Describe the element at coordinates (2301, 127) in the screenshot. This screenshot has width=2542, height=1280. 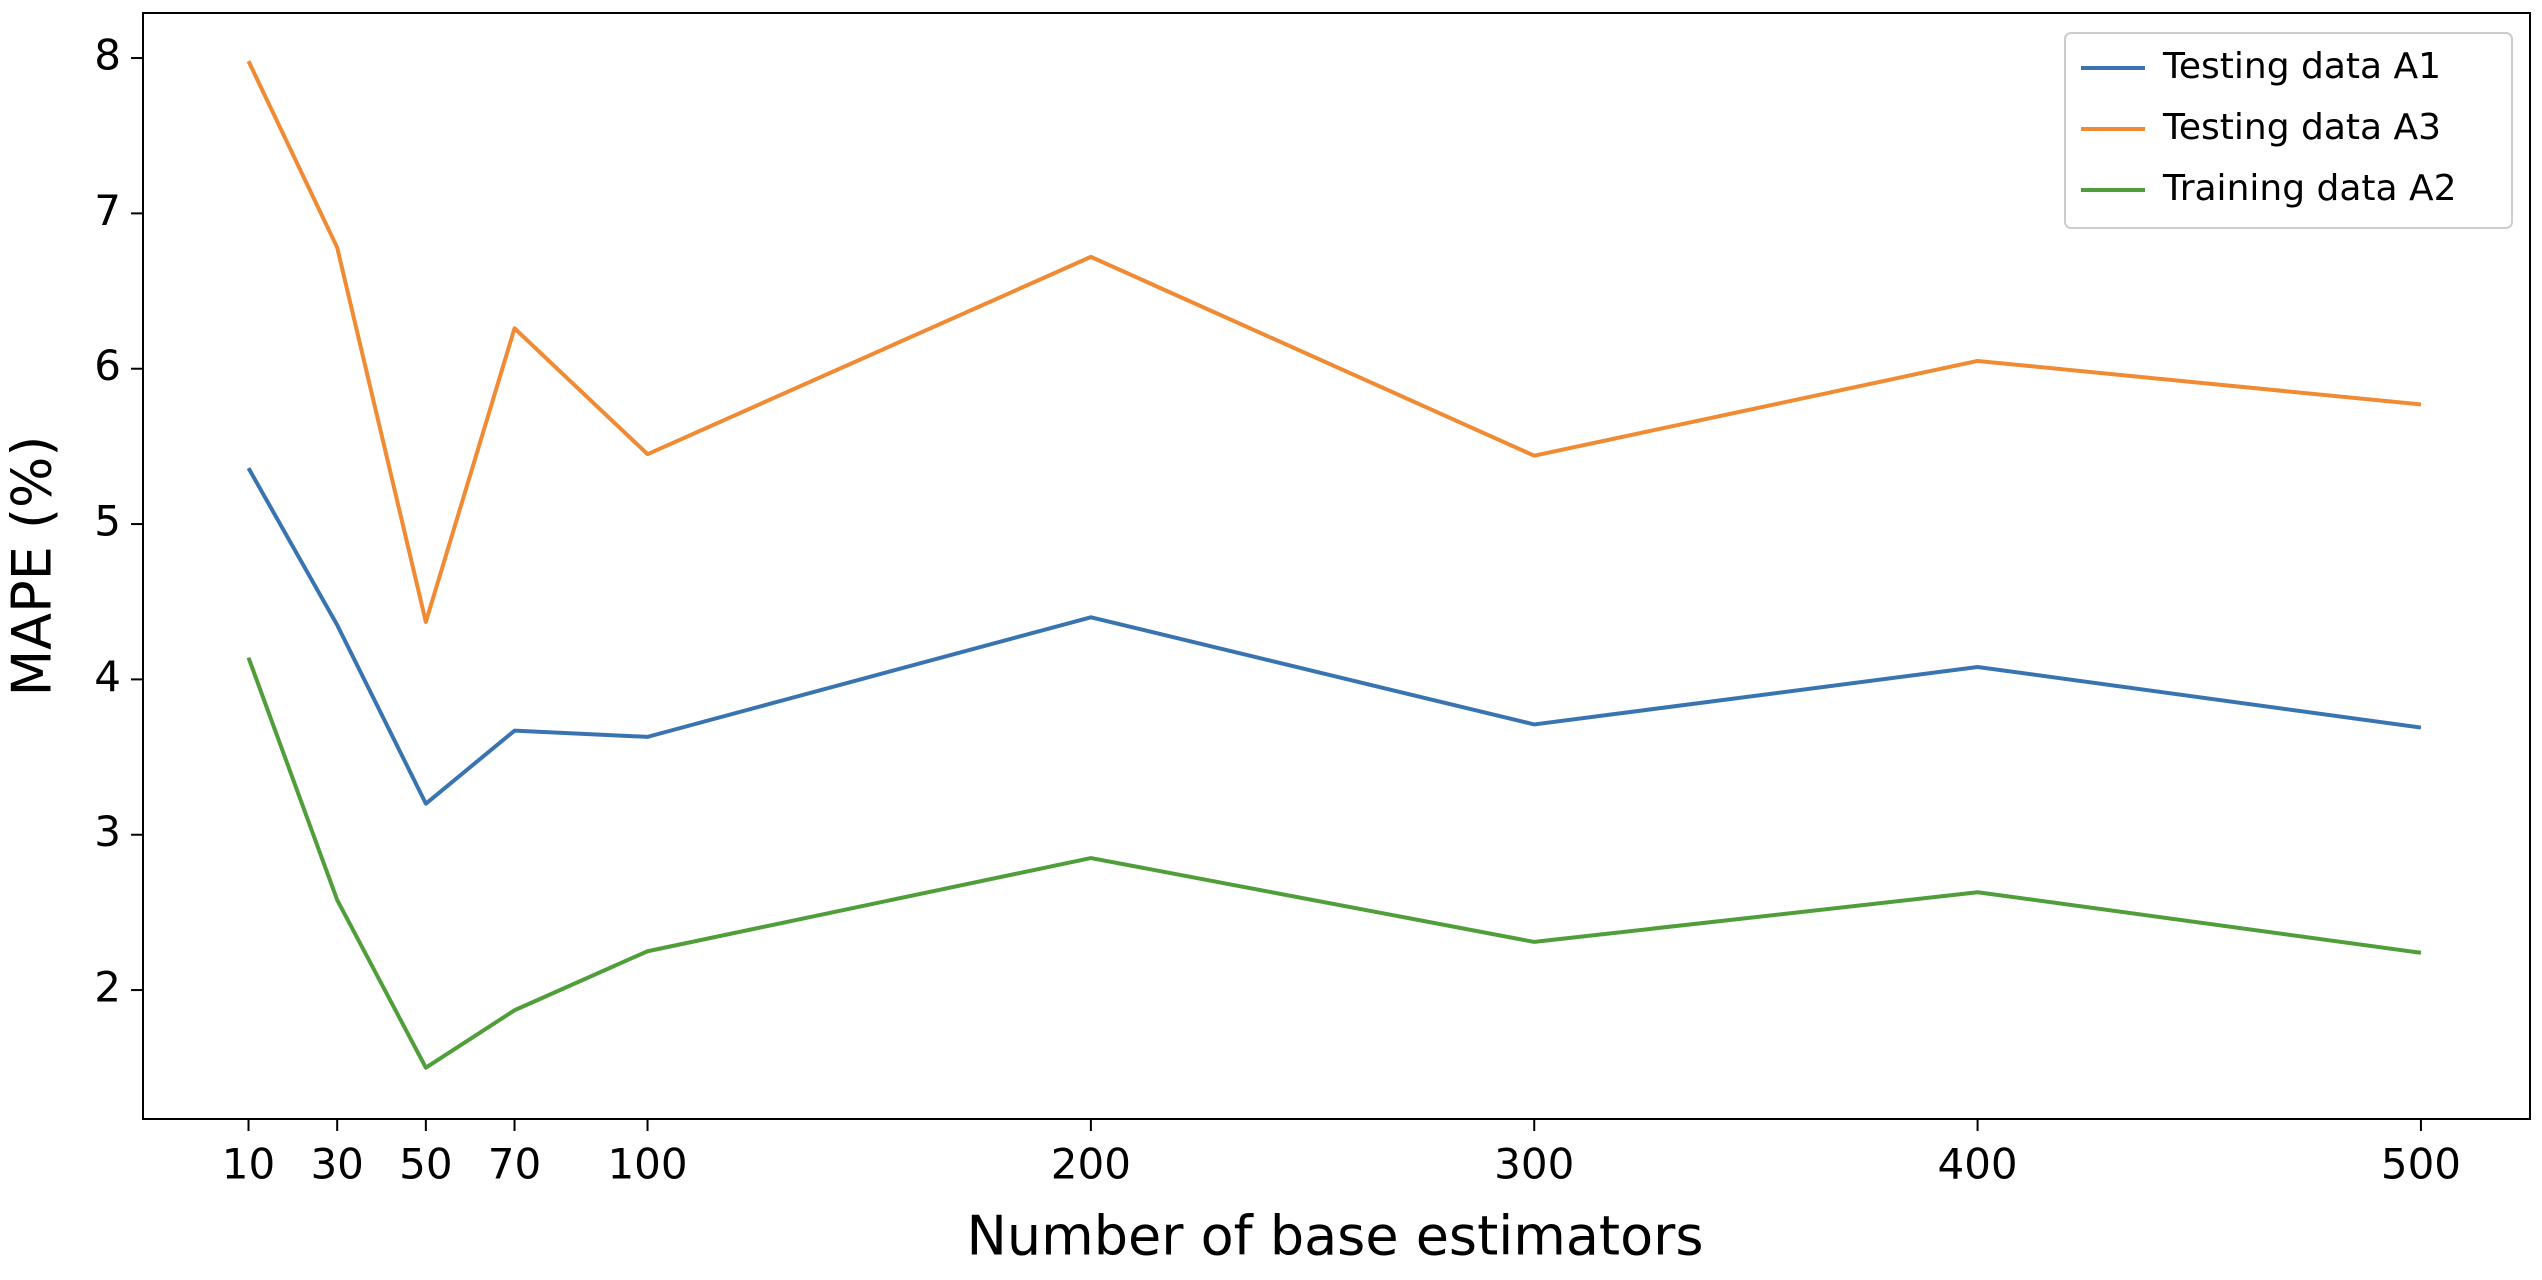
I see `legend-label: Testing data A3` at that location.